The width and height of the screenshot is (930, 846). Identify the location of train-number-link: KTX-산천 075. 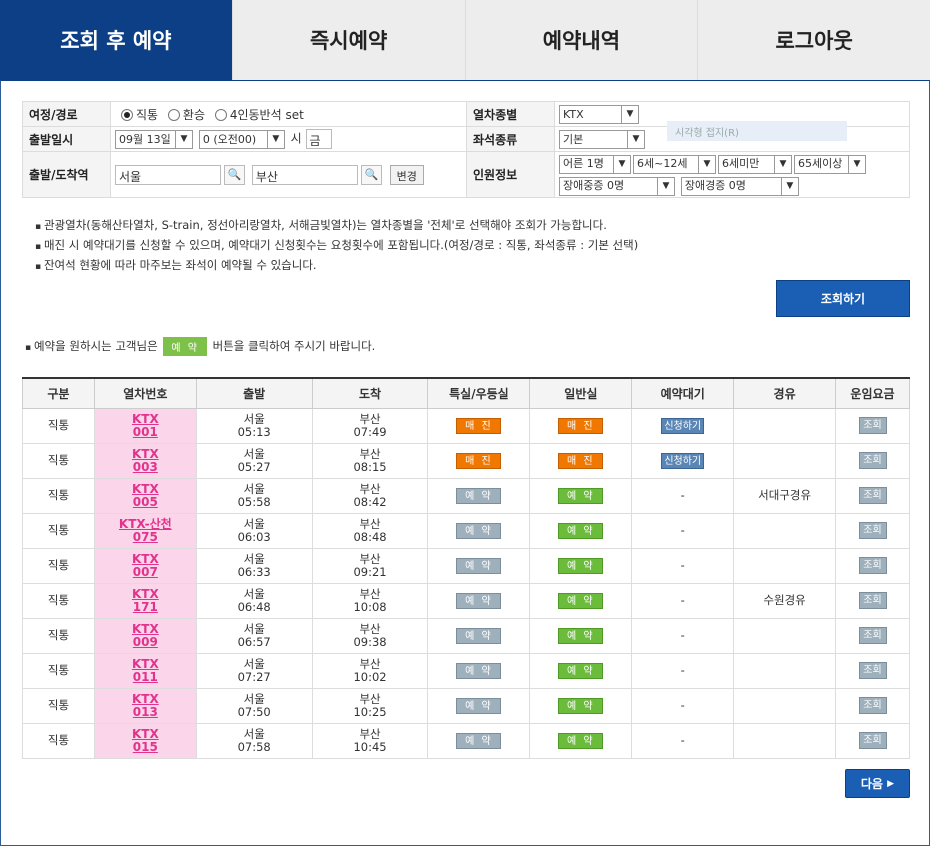
(145, 530).